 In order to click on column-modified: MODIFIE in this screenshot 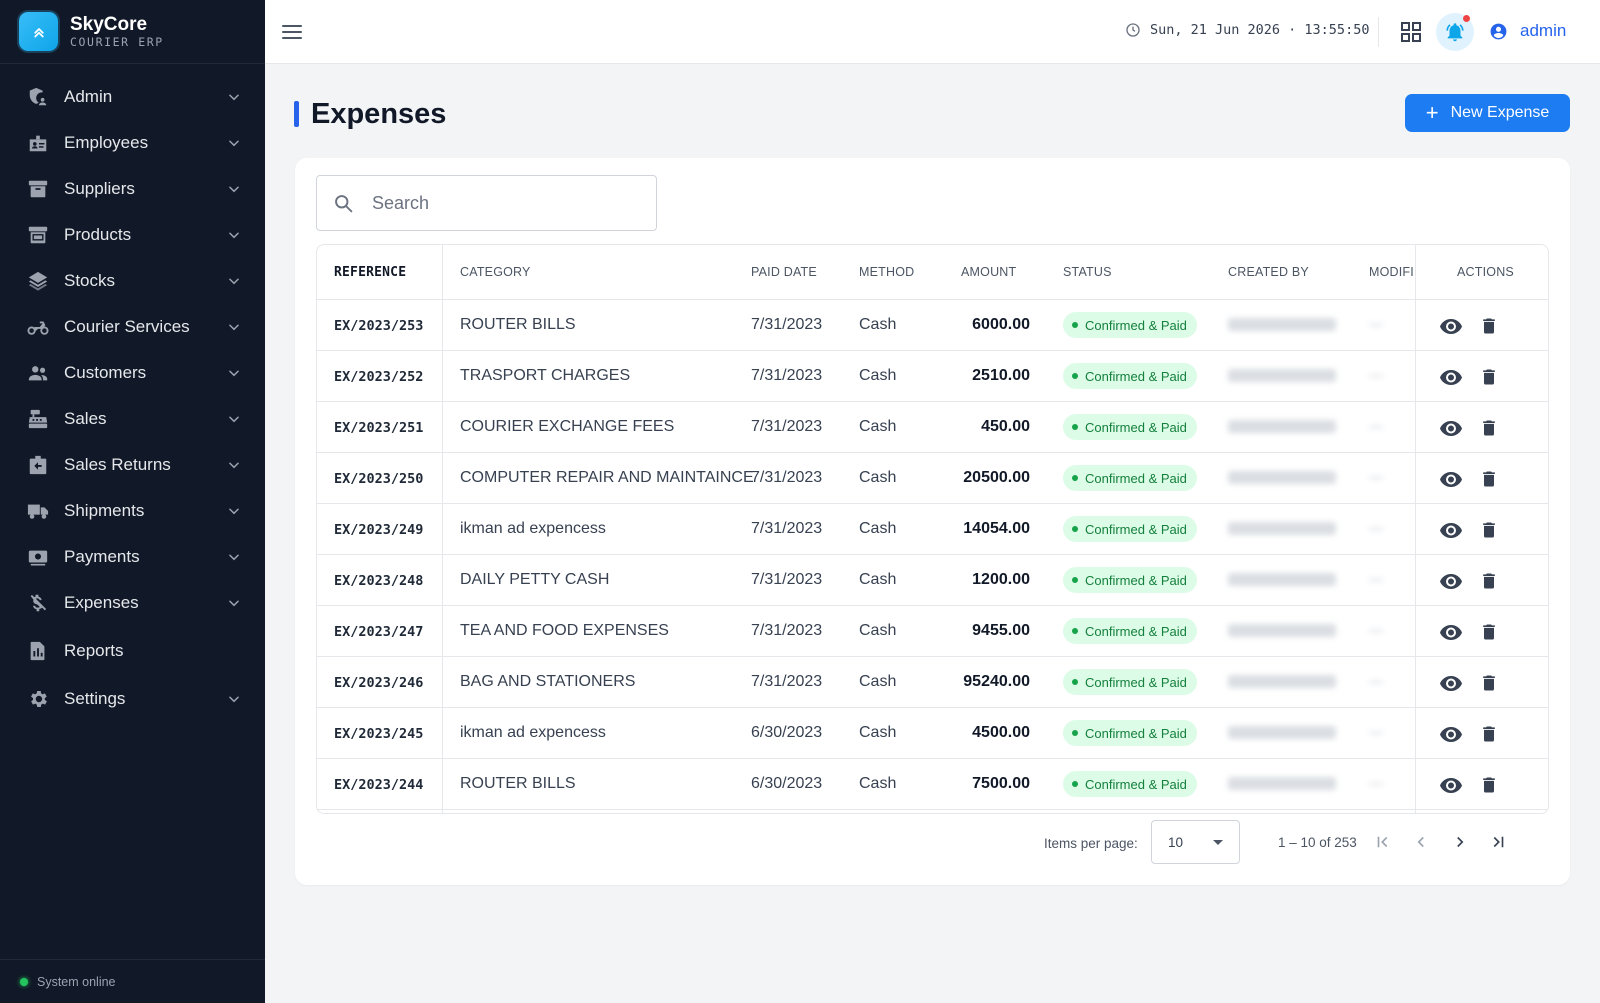, I will do `click(1392, 272)`.